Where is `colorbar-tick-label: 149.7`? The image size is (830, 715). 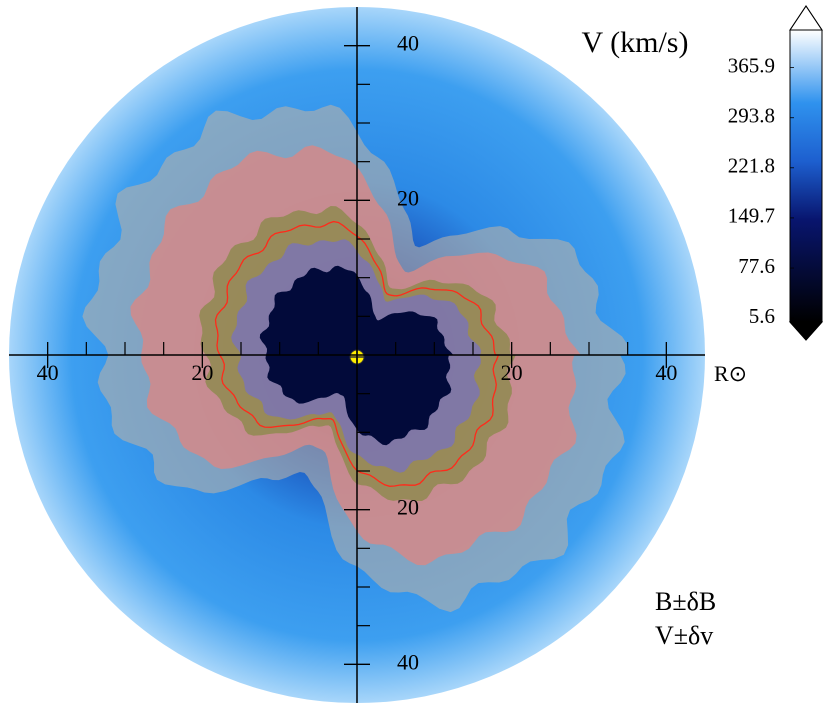
colorbar-tick-label: 149.7 is located at coordinates (751, 216).